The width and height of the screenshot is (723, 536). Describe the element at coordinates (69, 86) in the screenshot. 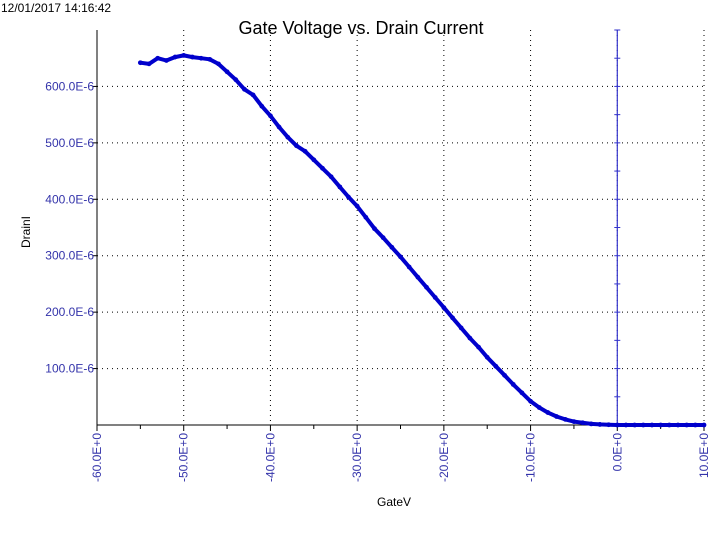

I see `y-tick-label-5: 600.0E-6` at that location.